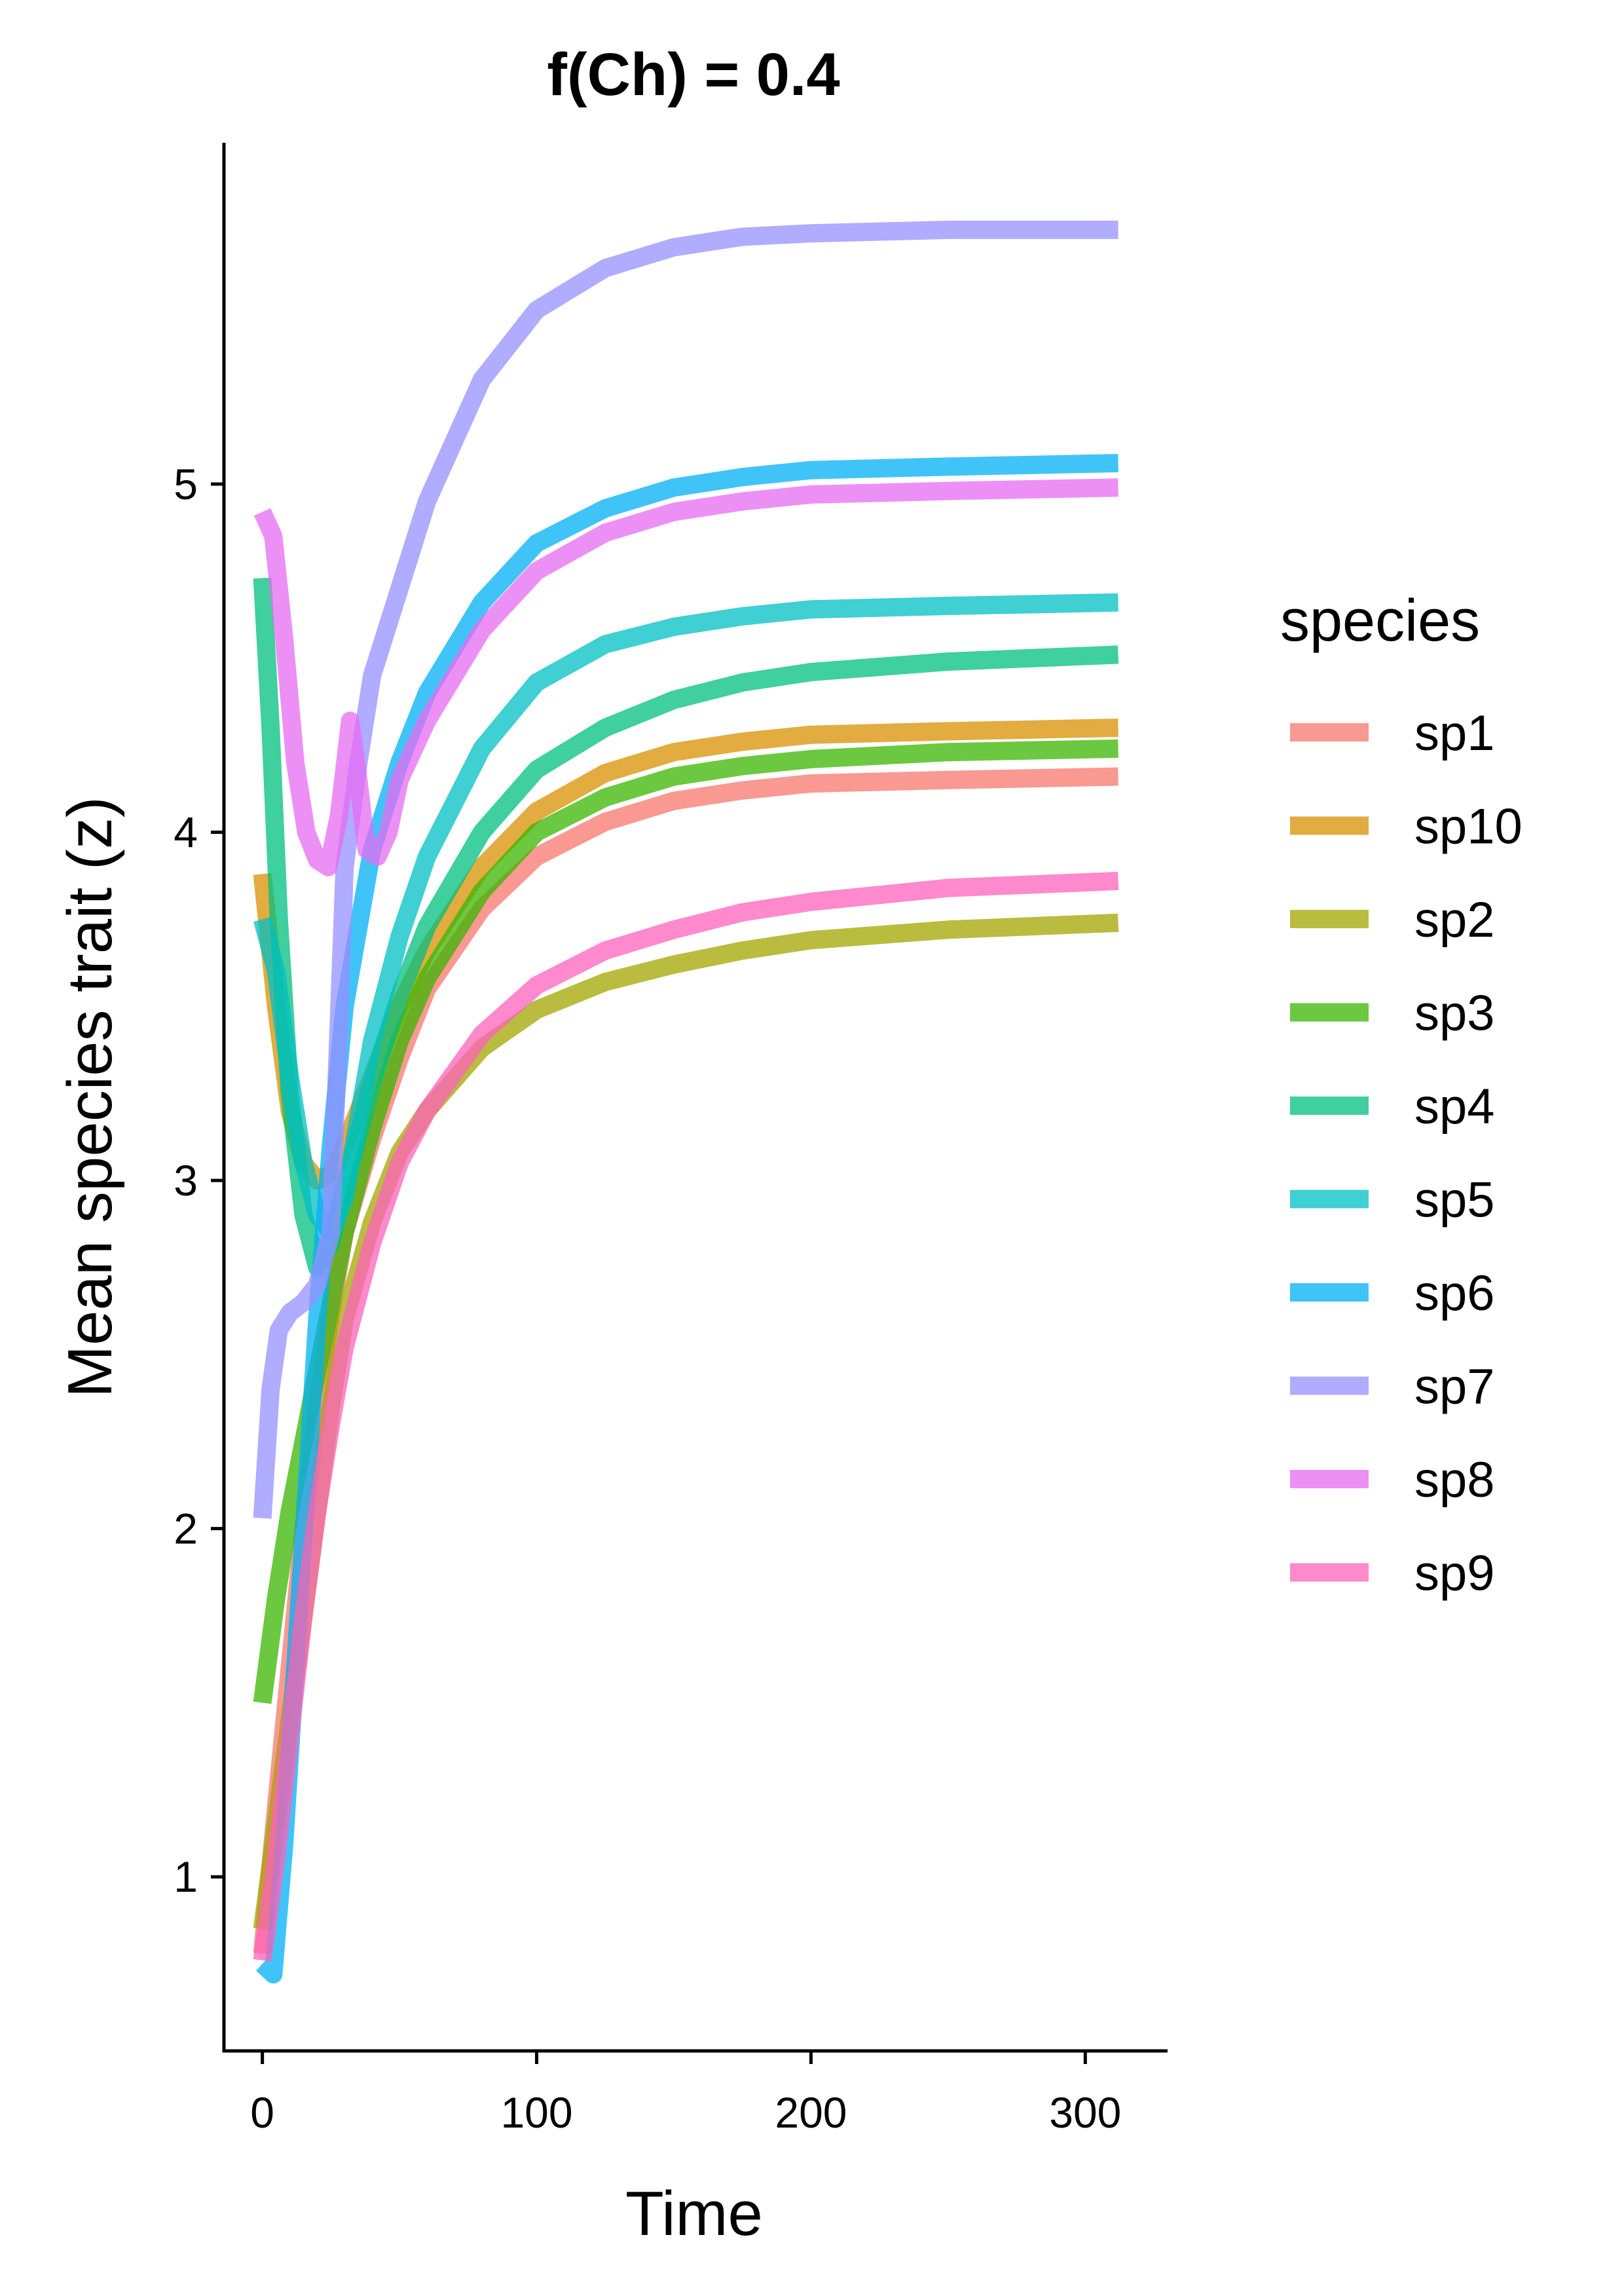 The width and height of the screenshot is (1624, 2290). What do you see at coordinates (536, 2112) in the screenshot?
I see `x-tick-label: 100` at bounding box center [536, 2112].